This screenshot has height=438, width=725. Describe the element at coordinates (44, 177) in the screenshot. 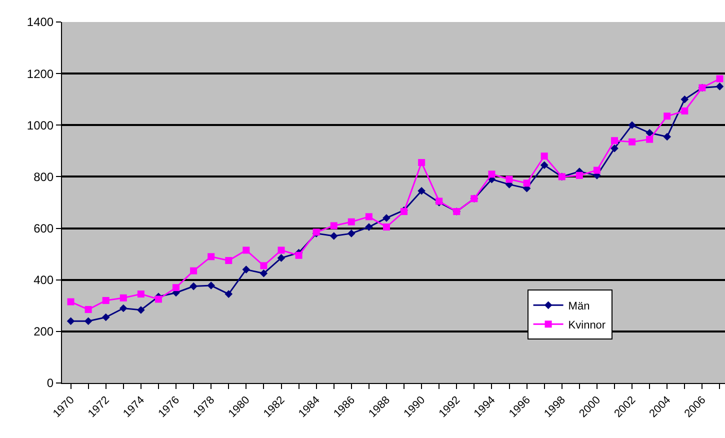

I see `y-tick-label: 800` at that location.